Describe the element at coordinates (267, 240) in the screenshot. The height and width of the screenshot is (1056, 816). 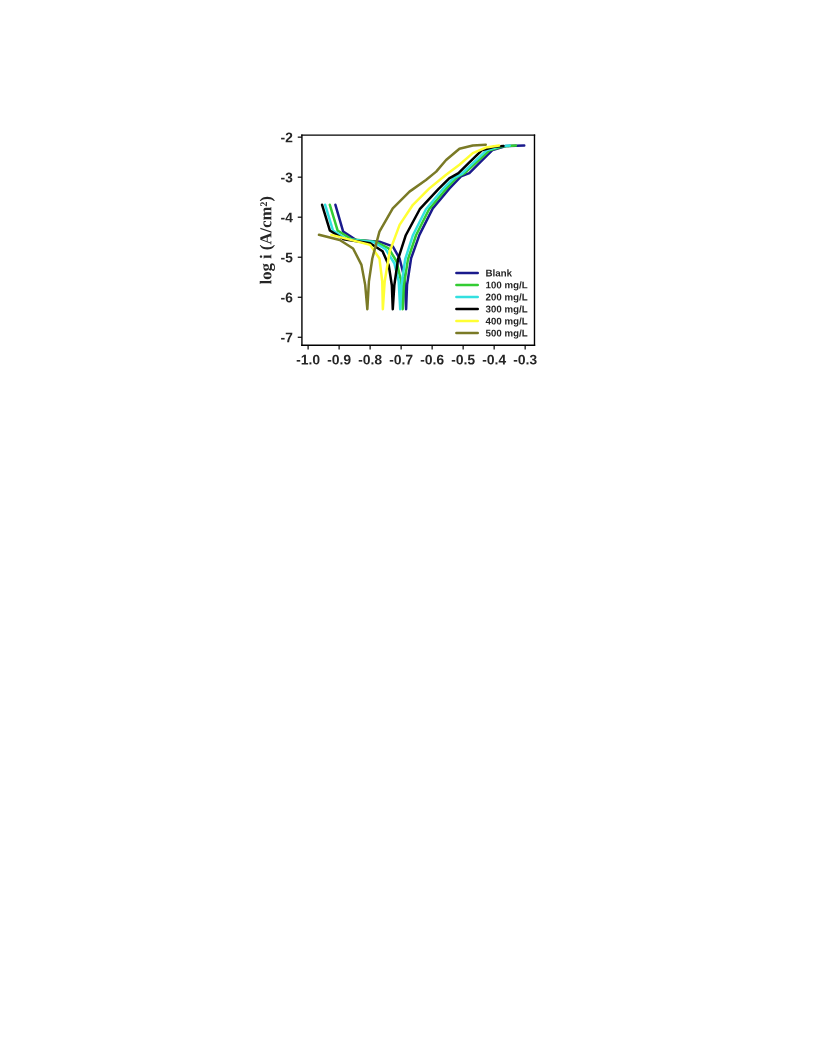
I see `y-axis-title: log i (A/cm²)` at that location.